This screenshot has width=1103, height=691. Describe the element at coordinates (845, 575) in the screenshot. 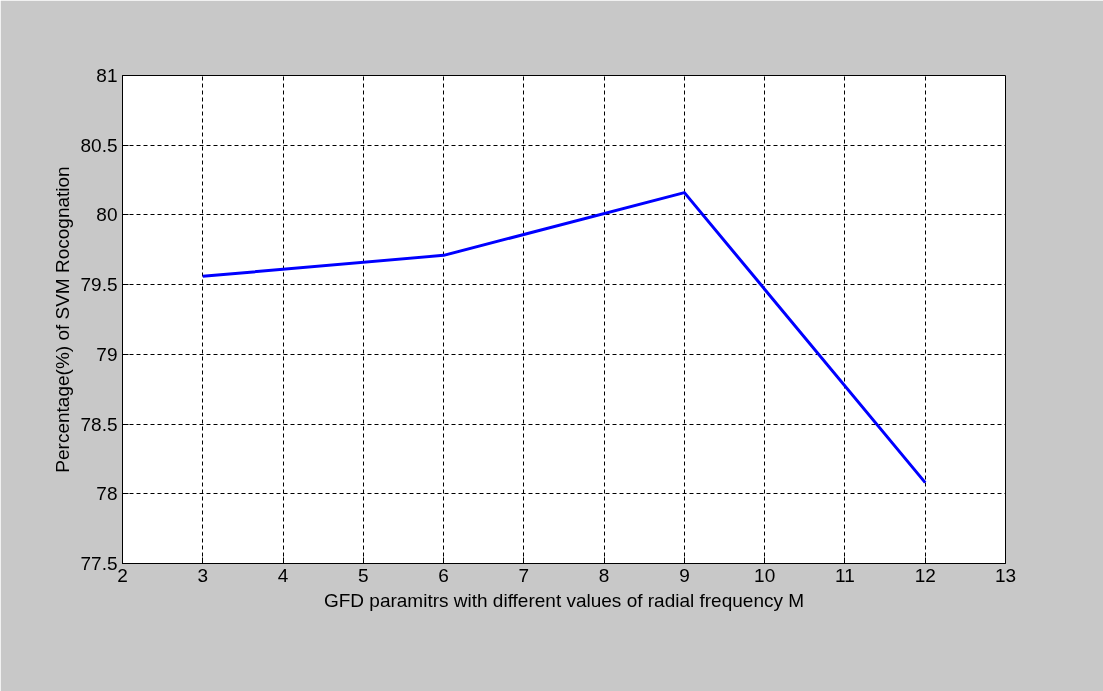

I see `x-tick-label: 11` at that location.